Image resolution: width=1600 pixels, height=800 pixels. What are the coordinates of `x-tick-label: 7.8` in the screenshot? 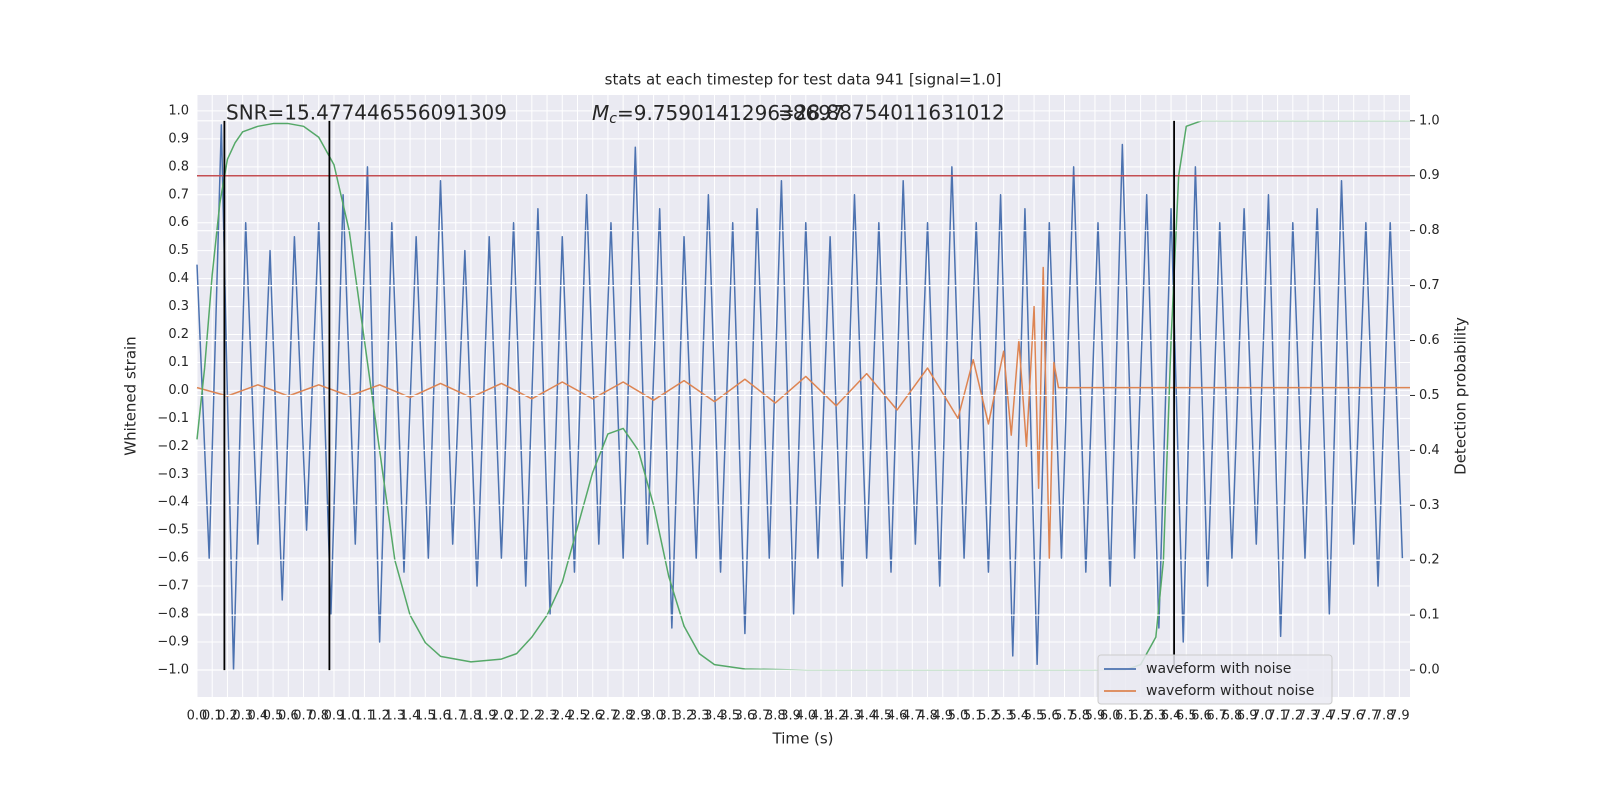 It's located at (1384, 716).